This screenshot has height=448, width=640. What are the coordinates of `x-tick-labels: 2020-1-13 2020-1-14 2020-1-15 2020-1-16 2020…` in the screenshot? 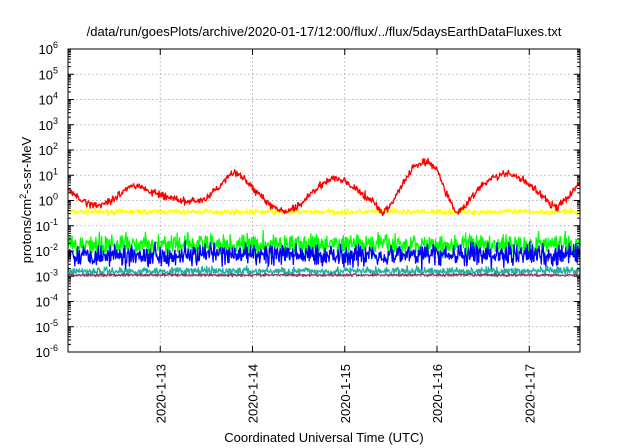 It's located at (345, 393).